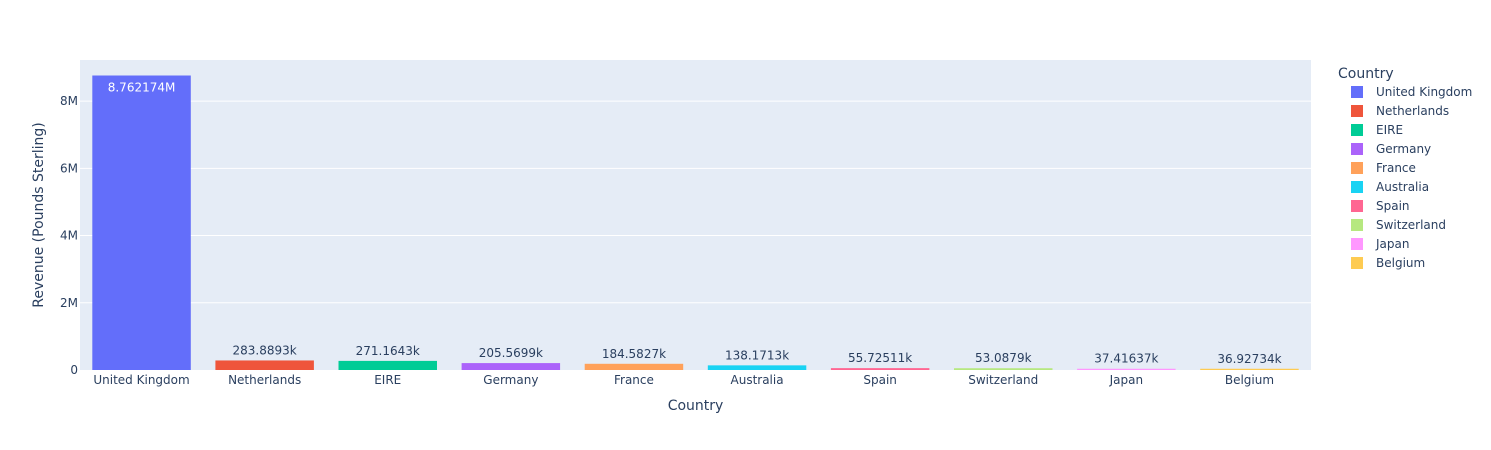 The image size is (1491, 450). I want to click on bar-value-label: 55.72511k, so click(880, 358).